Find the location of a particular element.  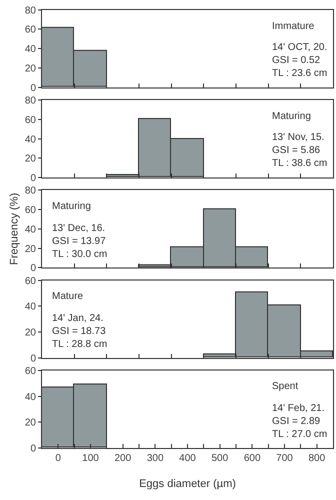

x-tick-label: 700 is located at coordinates (285, 458).